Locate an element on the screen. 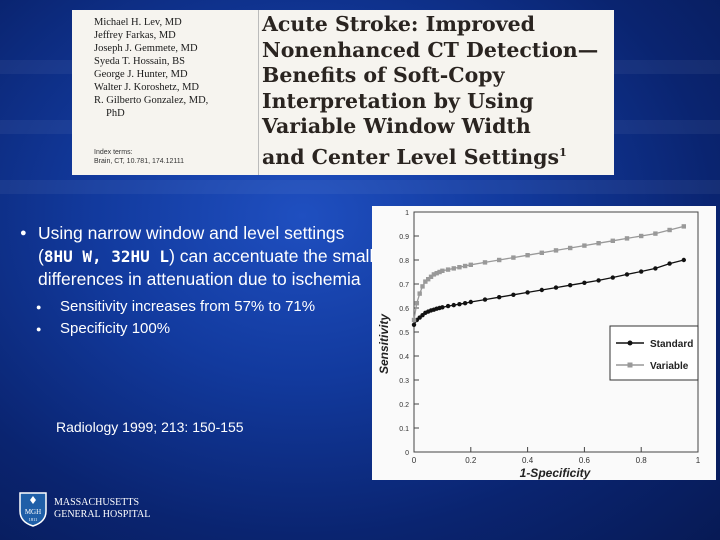  logo-year: 1811 is located at coordinates (33, 519).